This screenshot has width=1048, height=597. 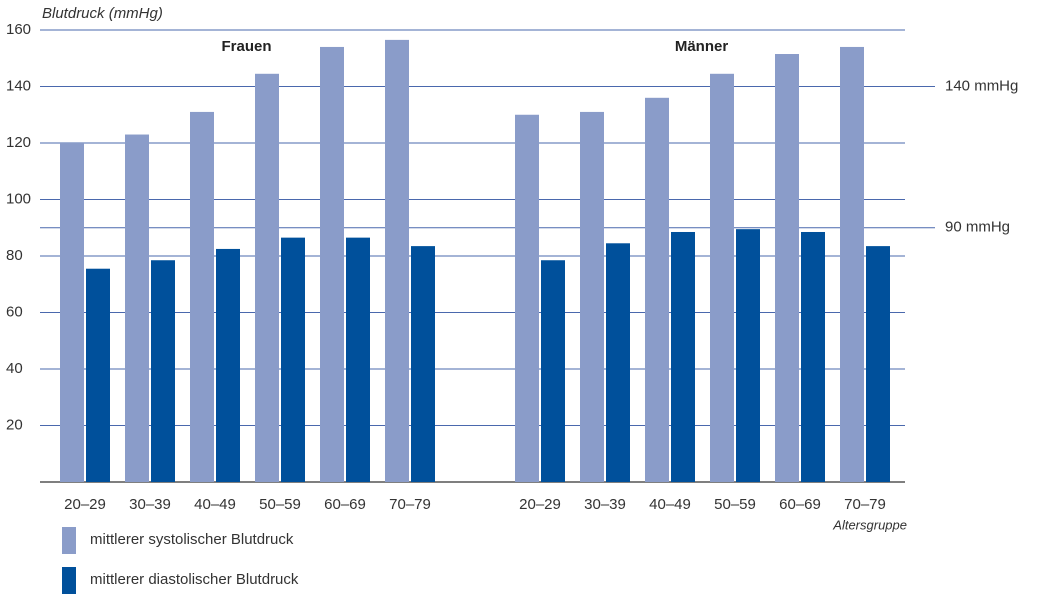 I want to click on legend-label: mittlerer systolischer Blutdruck, so click(x=192, y=539).